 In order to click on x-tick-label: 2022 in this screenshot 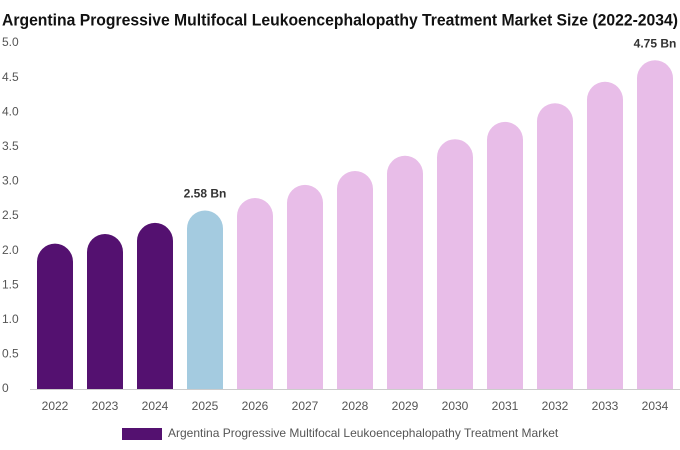, I will do `click(55, 406)`.